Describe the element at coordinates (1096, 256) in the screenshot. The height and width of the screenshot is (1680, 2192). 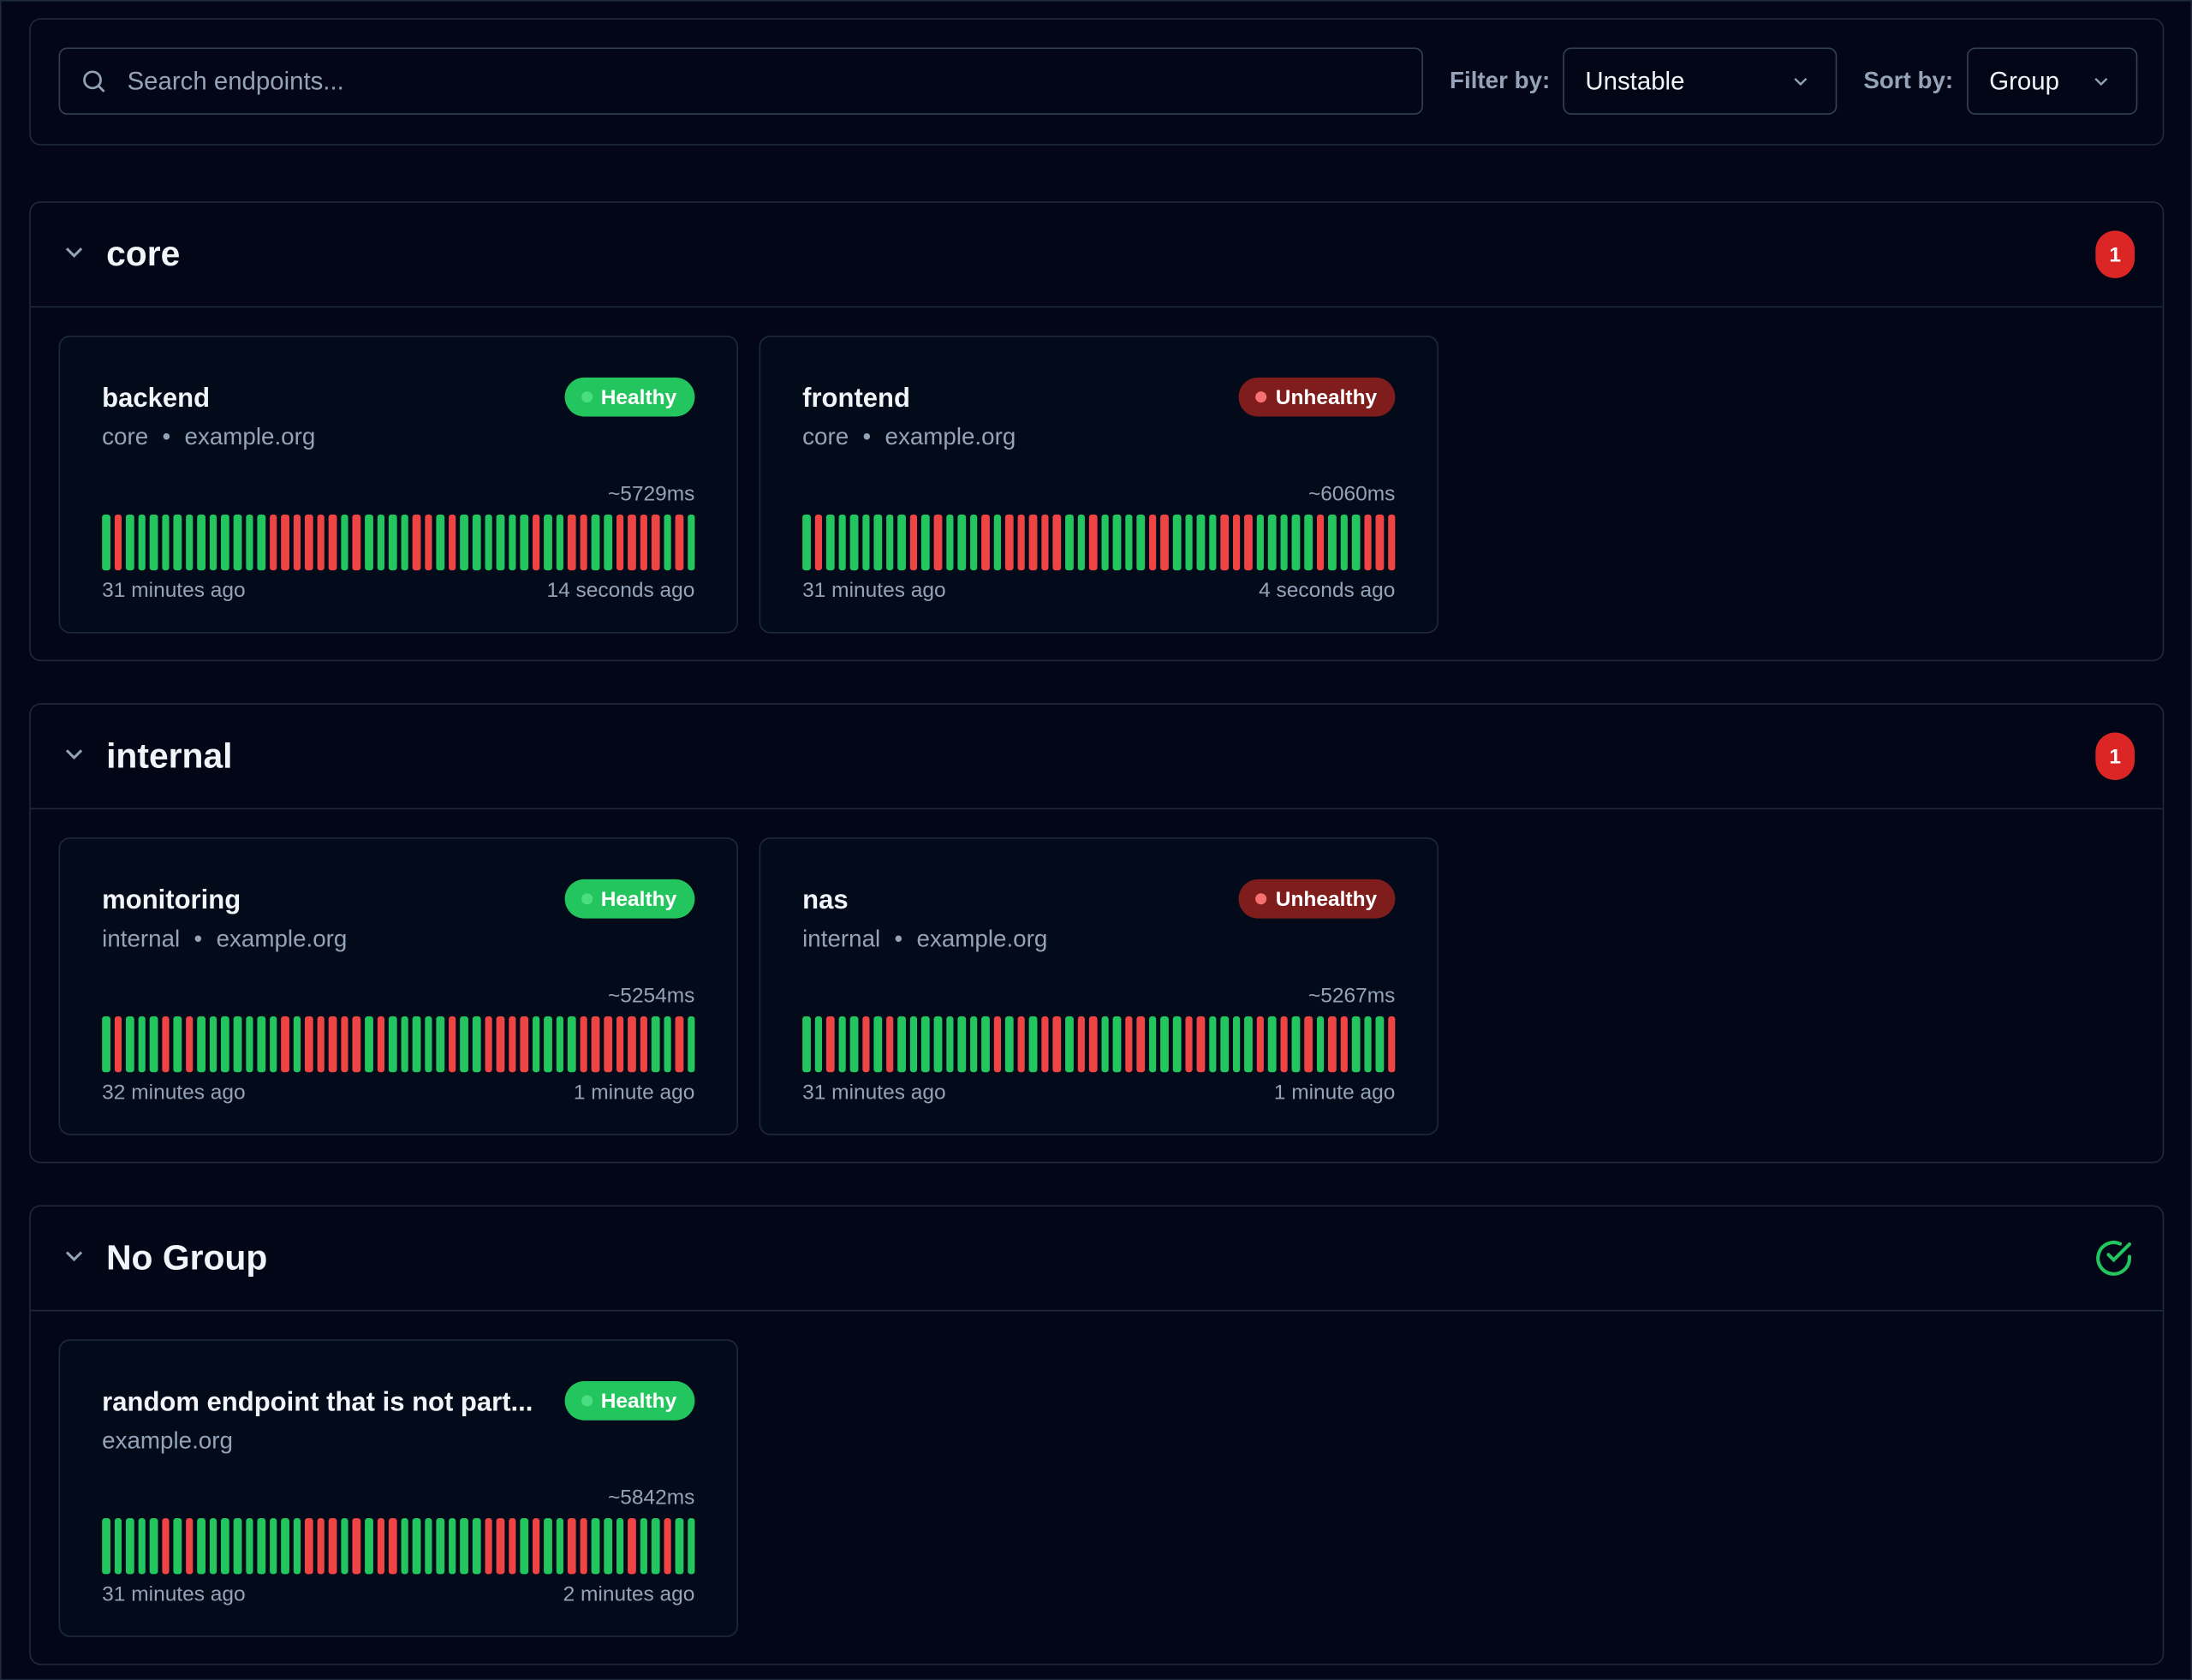
I see `group-header: core 1` at that location.